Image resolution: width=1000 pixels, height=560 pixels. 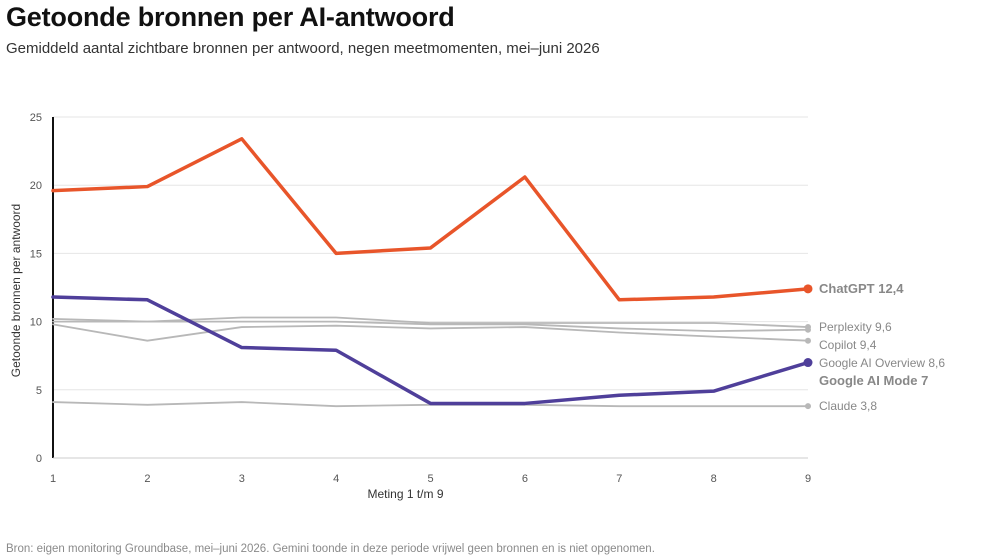 What do you see at coordinates (36, 118) in the screenshot?
I see `y-tick-label: 25` at bounding box center [36, 118].